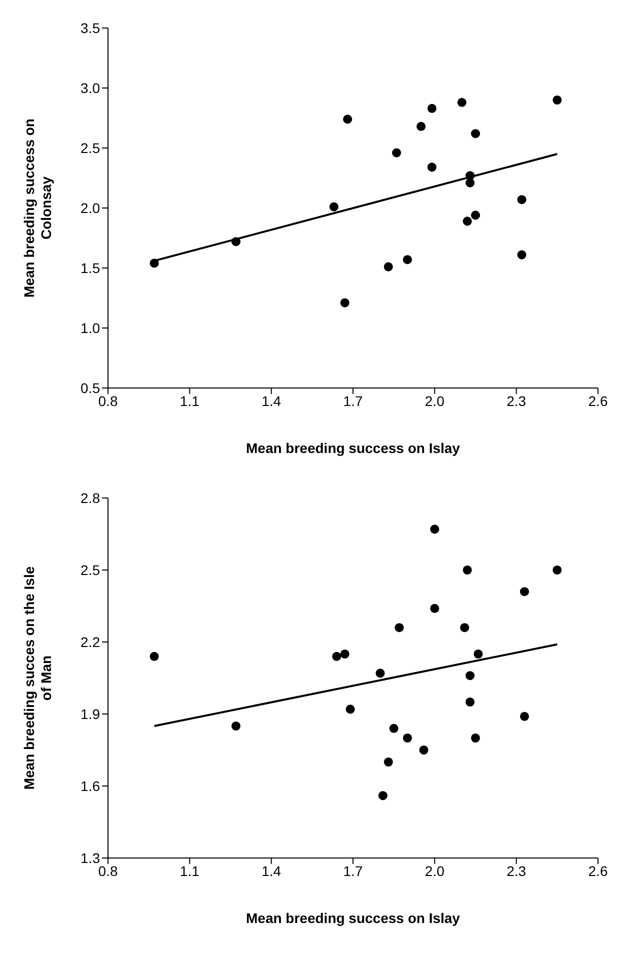  I want to click on y-tick-label: 3.5, so click(90, 28).